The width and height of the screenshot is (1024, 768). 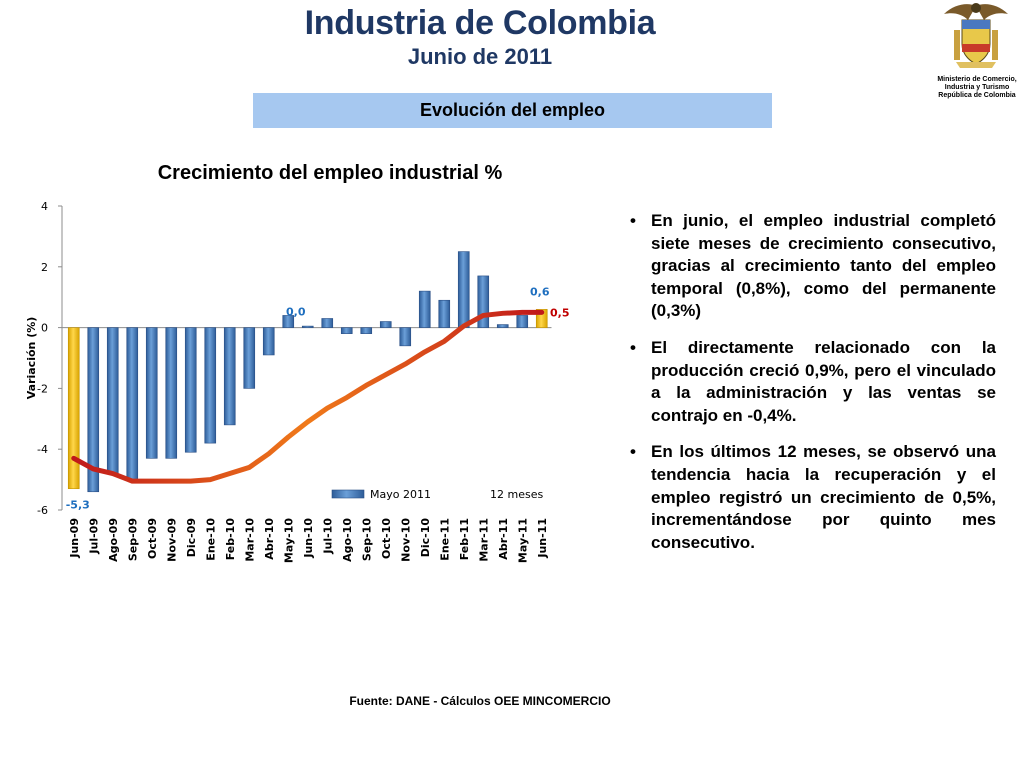 What do you see at coordinates (308, 396) in the screenshot?
I see `line-12-meses` at bounding box center [308, 396].